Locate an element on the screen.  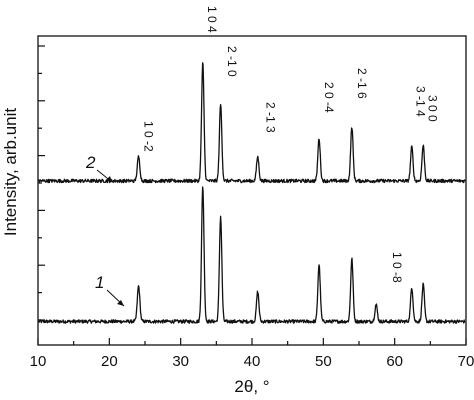
x-tick-label: 20 is located at coordinates (109, 361).